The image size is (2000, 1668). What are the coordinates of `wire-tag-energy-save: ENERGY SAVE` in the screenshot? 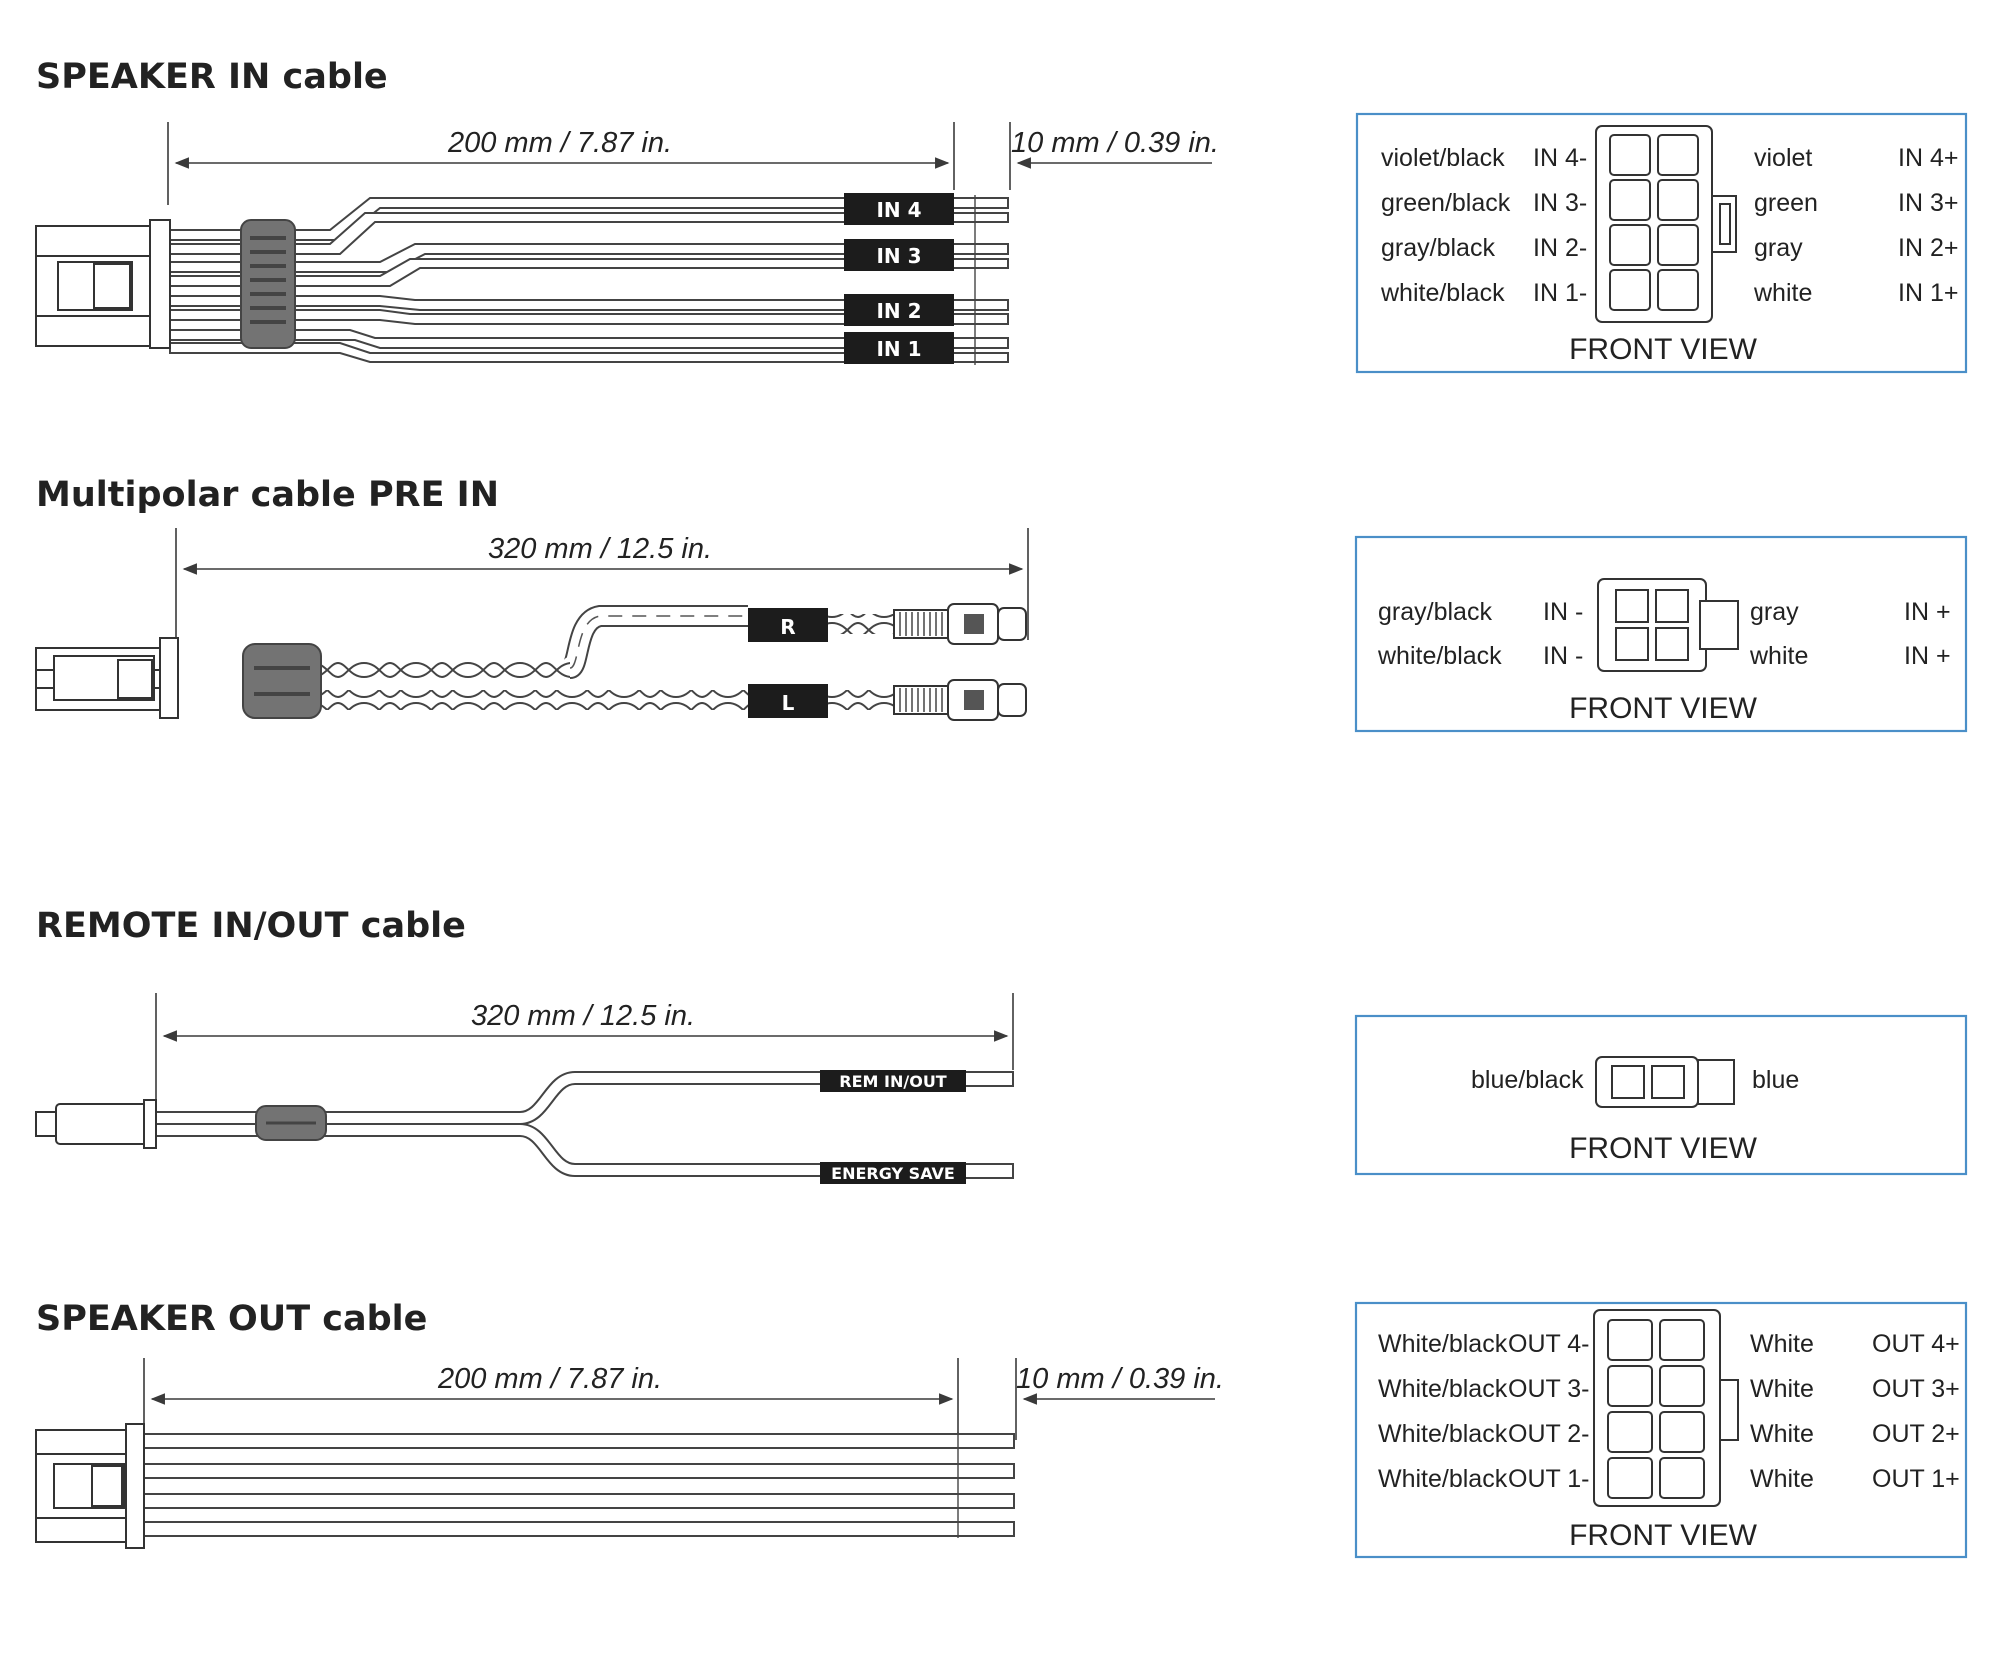 It's located at (893, 1173).